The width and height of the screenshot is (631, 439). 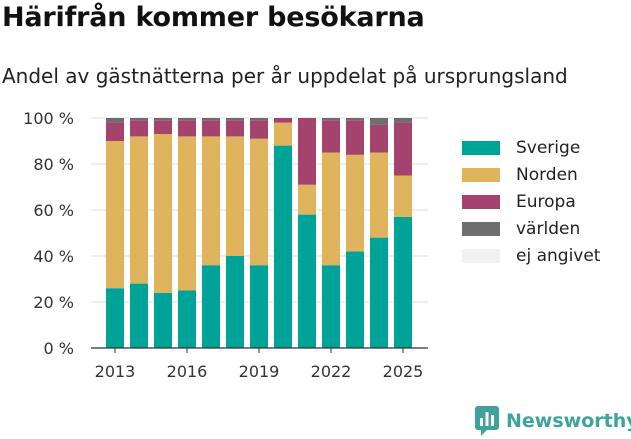 What do you see at coordinates (548, 147) in the screenshot?
I see `legend-label: Sverige` at bounding box center [548, 147].